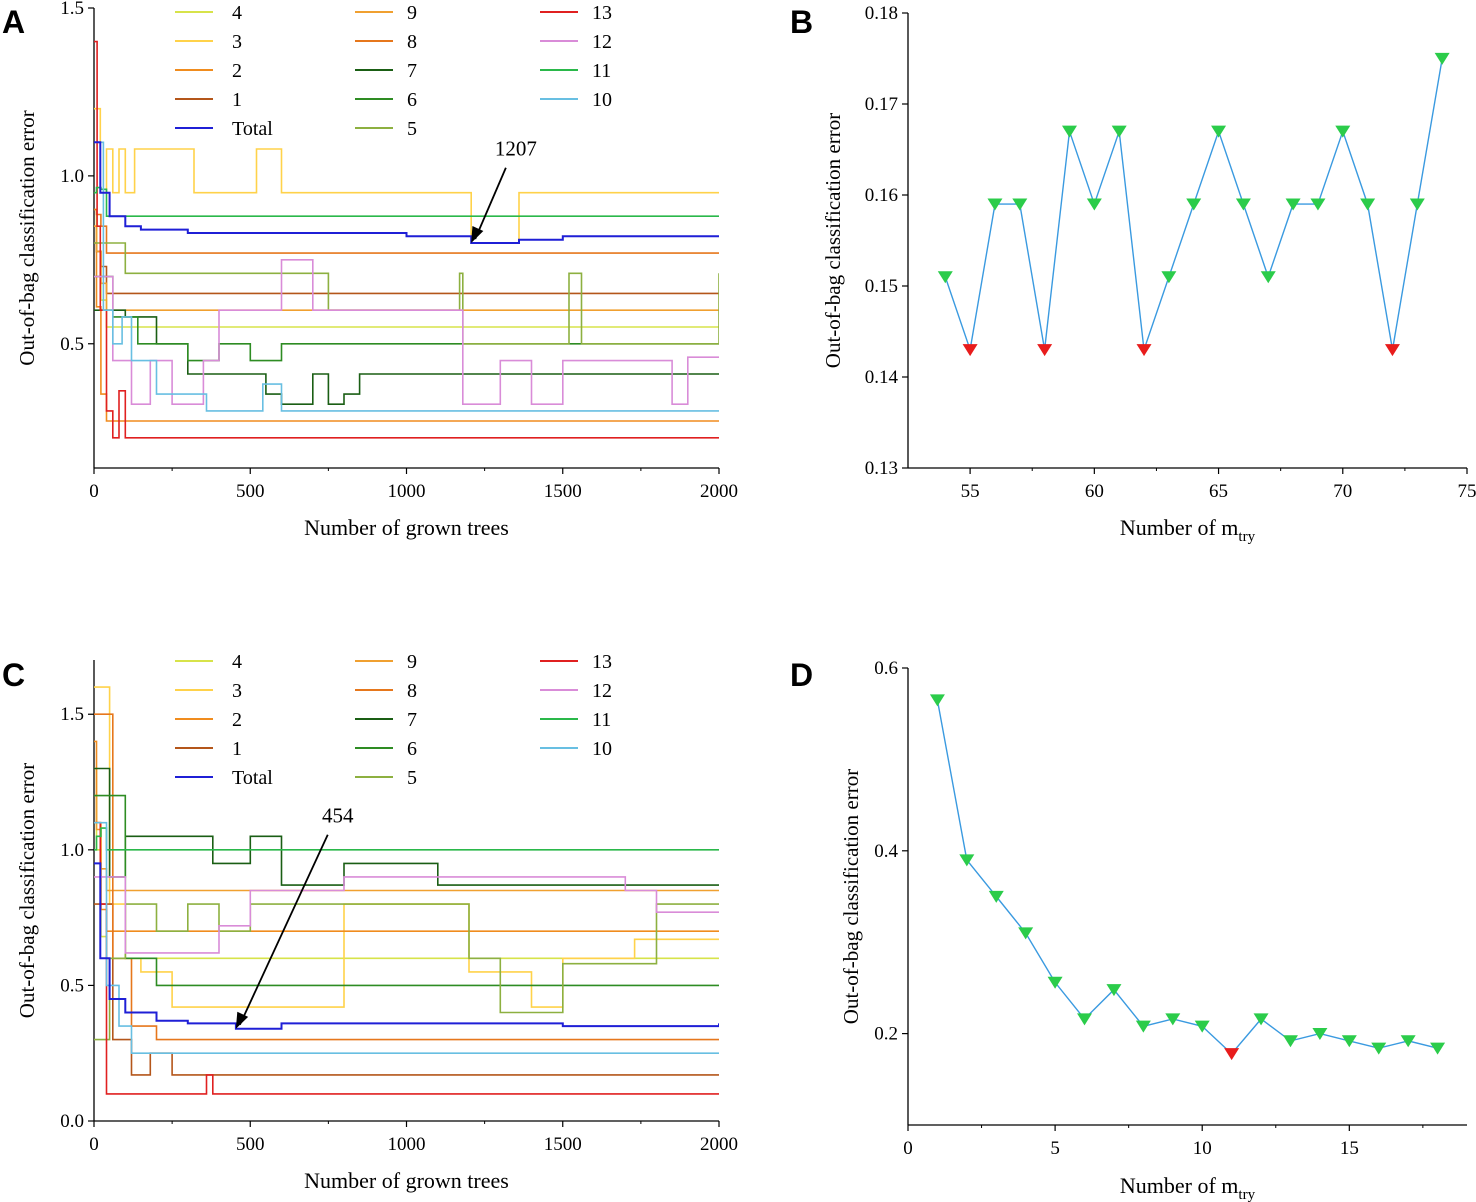  Describe the element at coordinates (602, 691) in the screenshot. I see `legend-label: 12` at that location.